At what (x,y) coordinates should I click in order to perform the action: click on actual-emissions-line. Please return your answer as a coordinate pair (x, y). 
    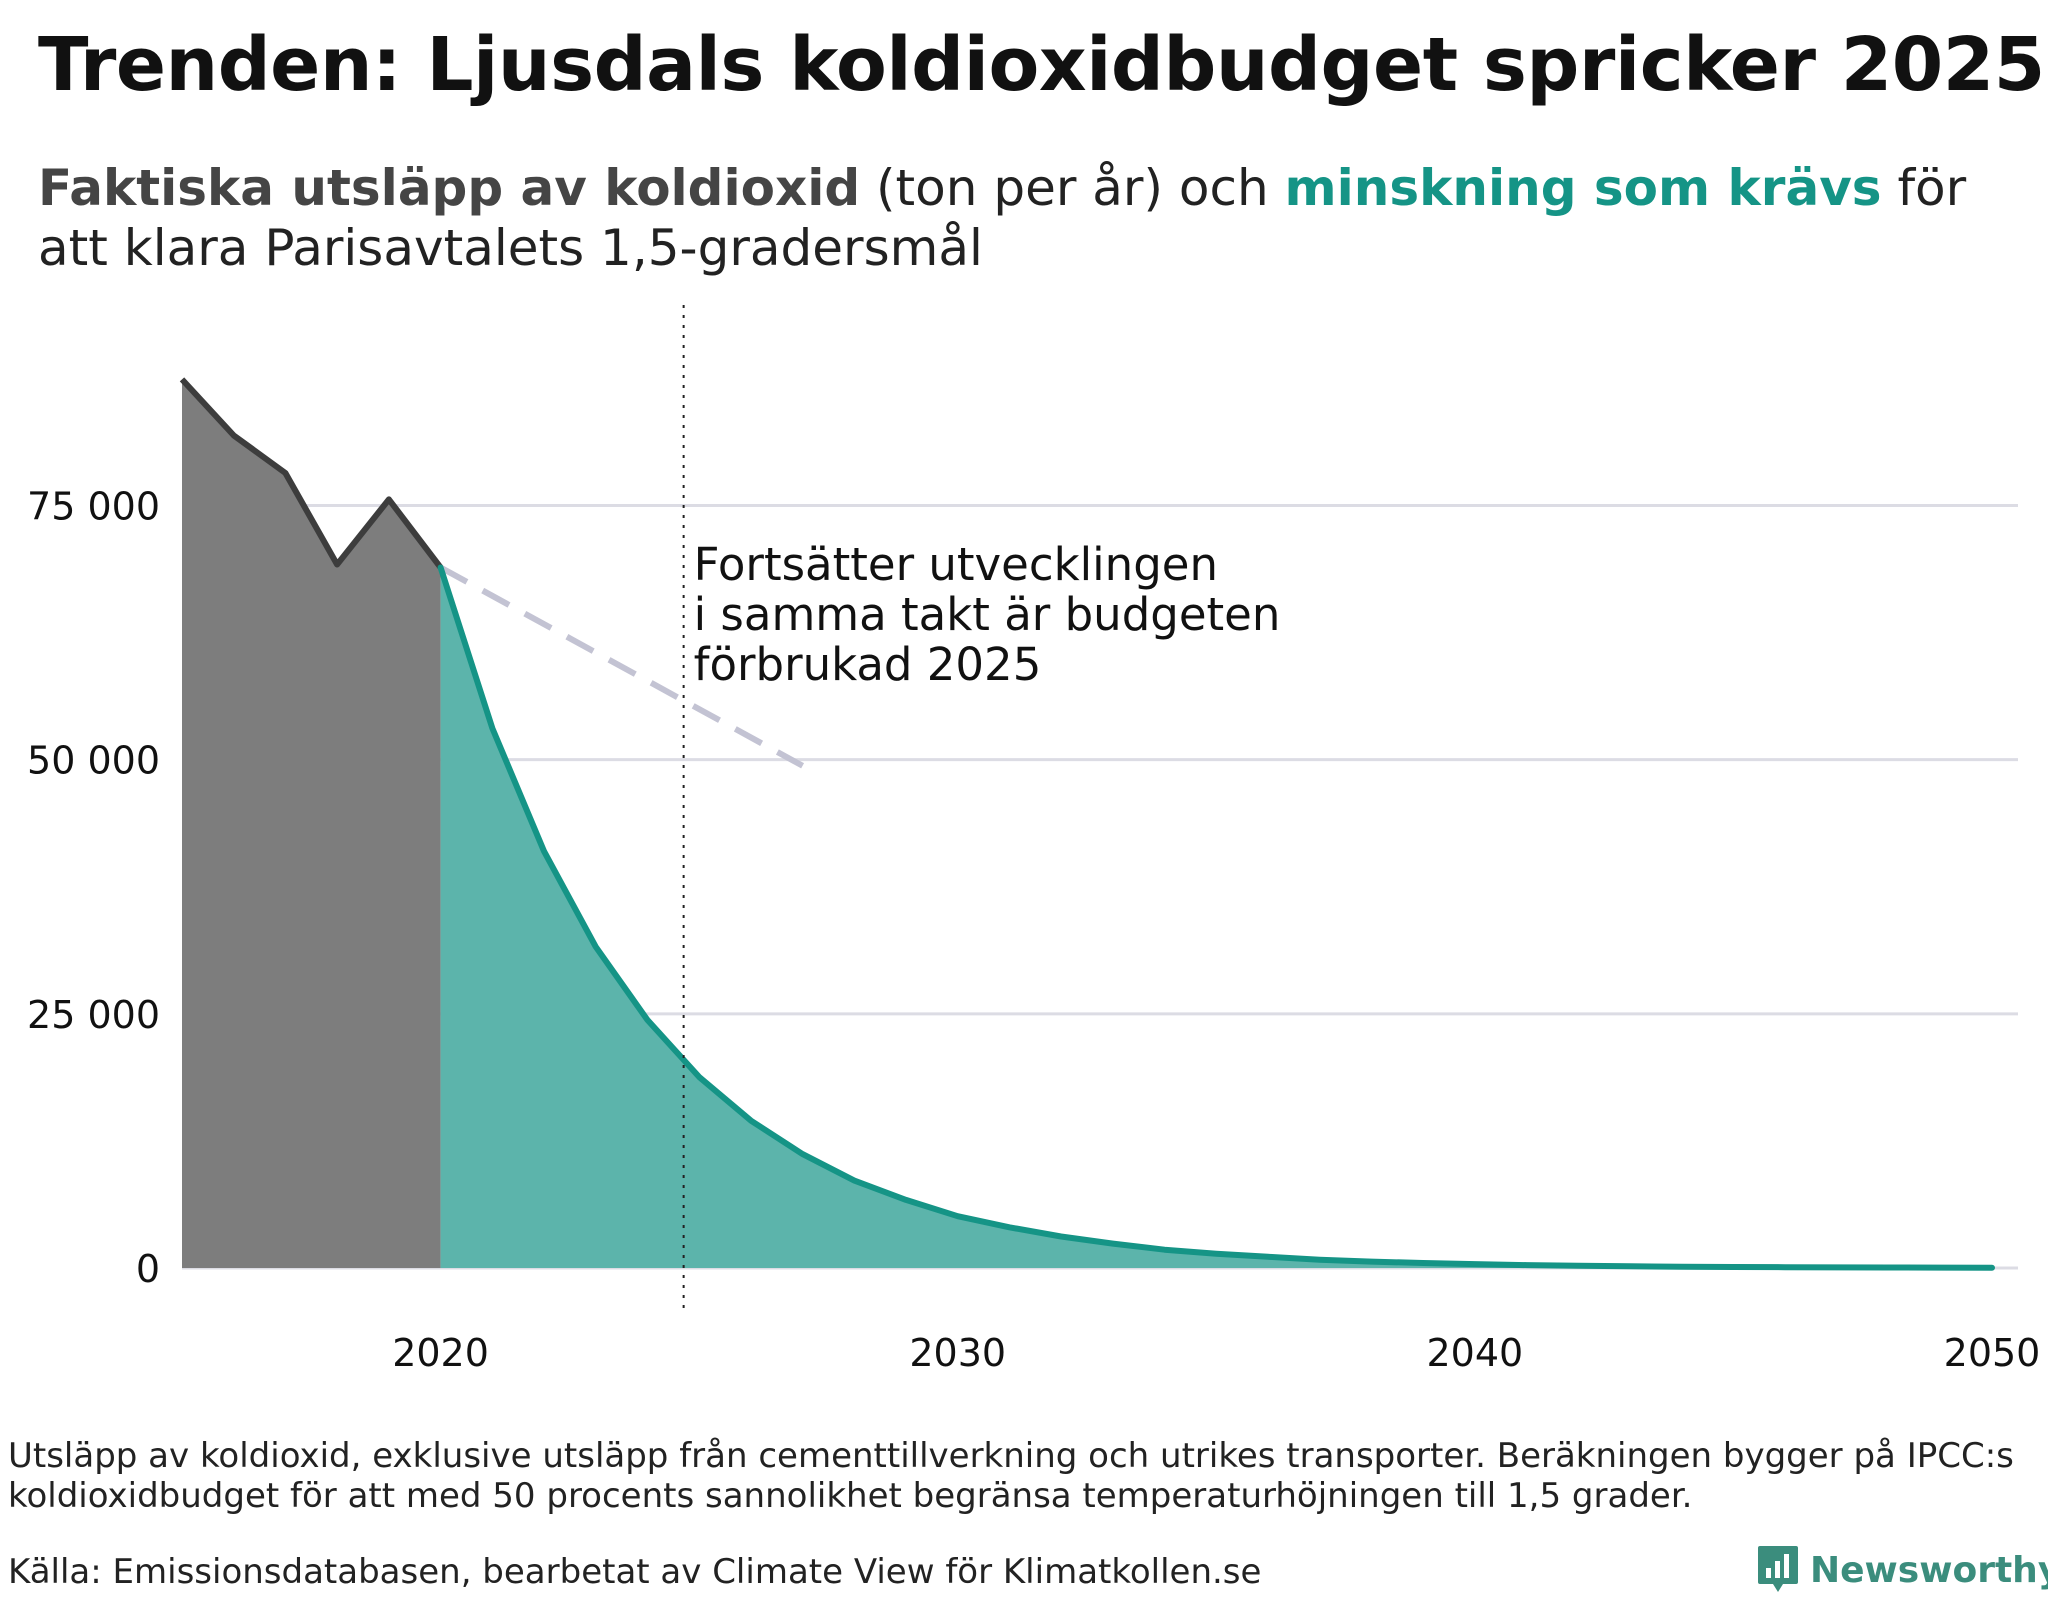
    Looking at the image, I should click on (311, 473).